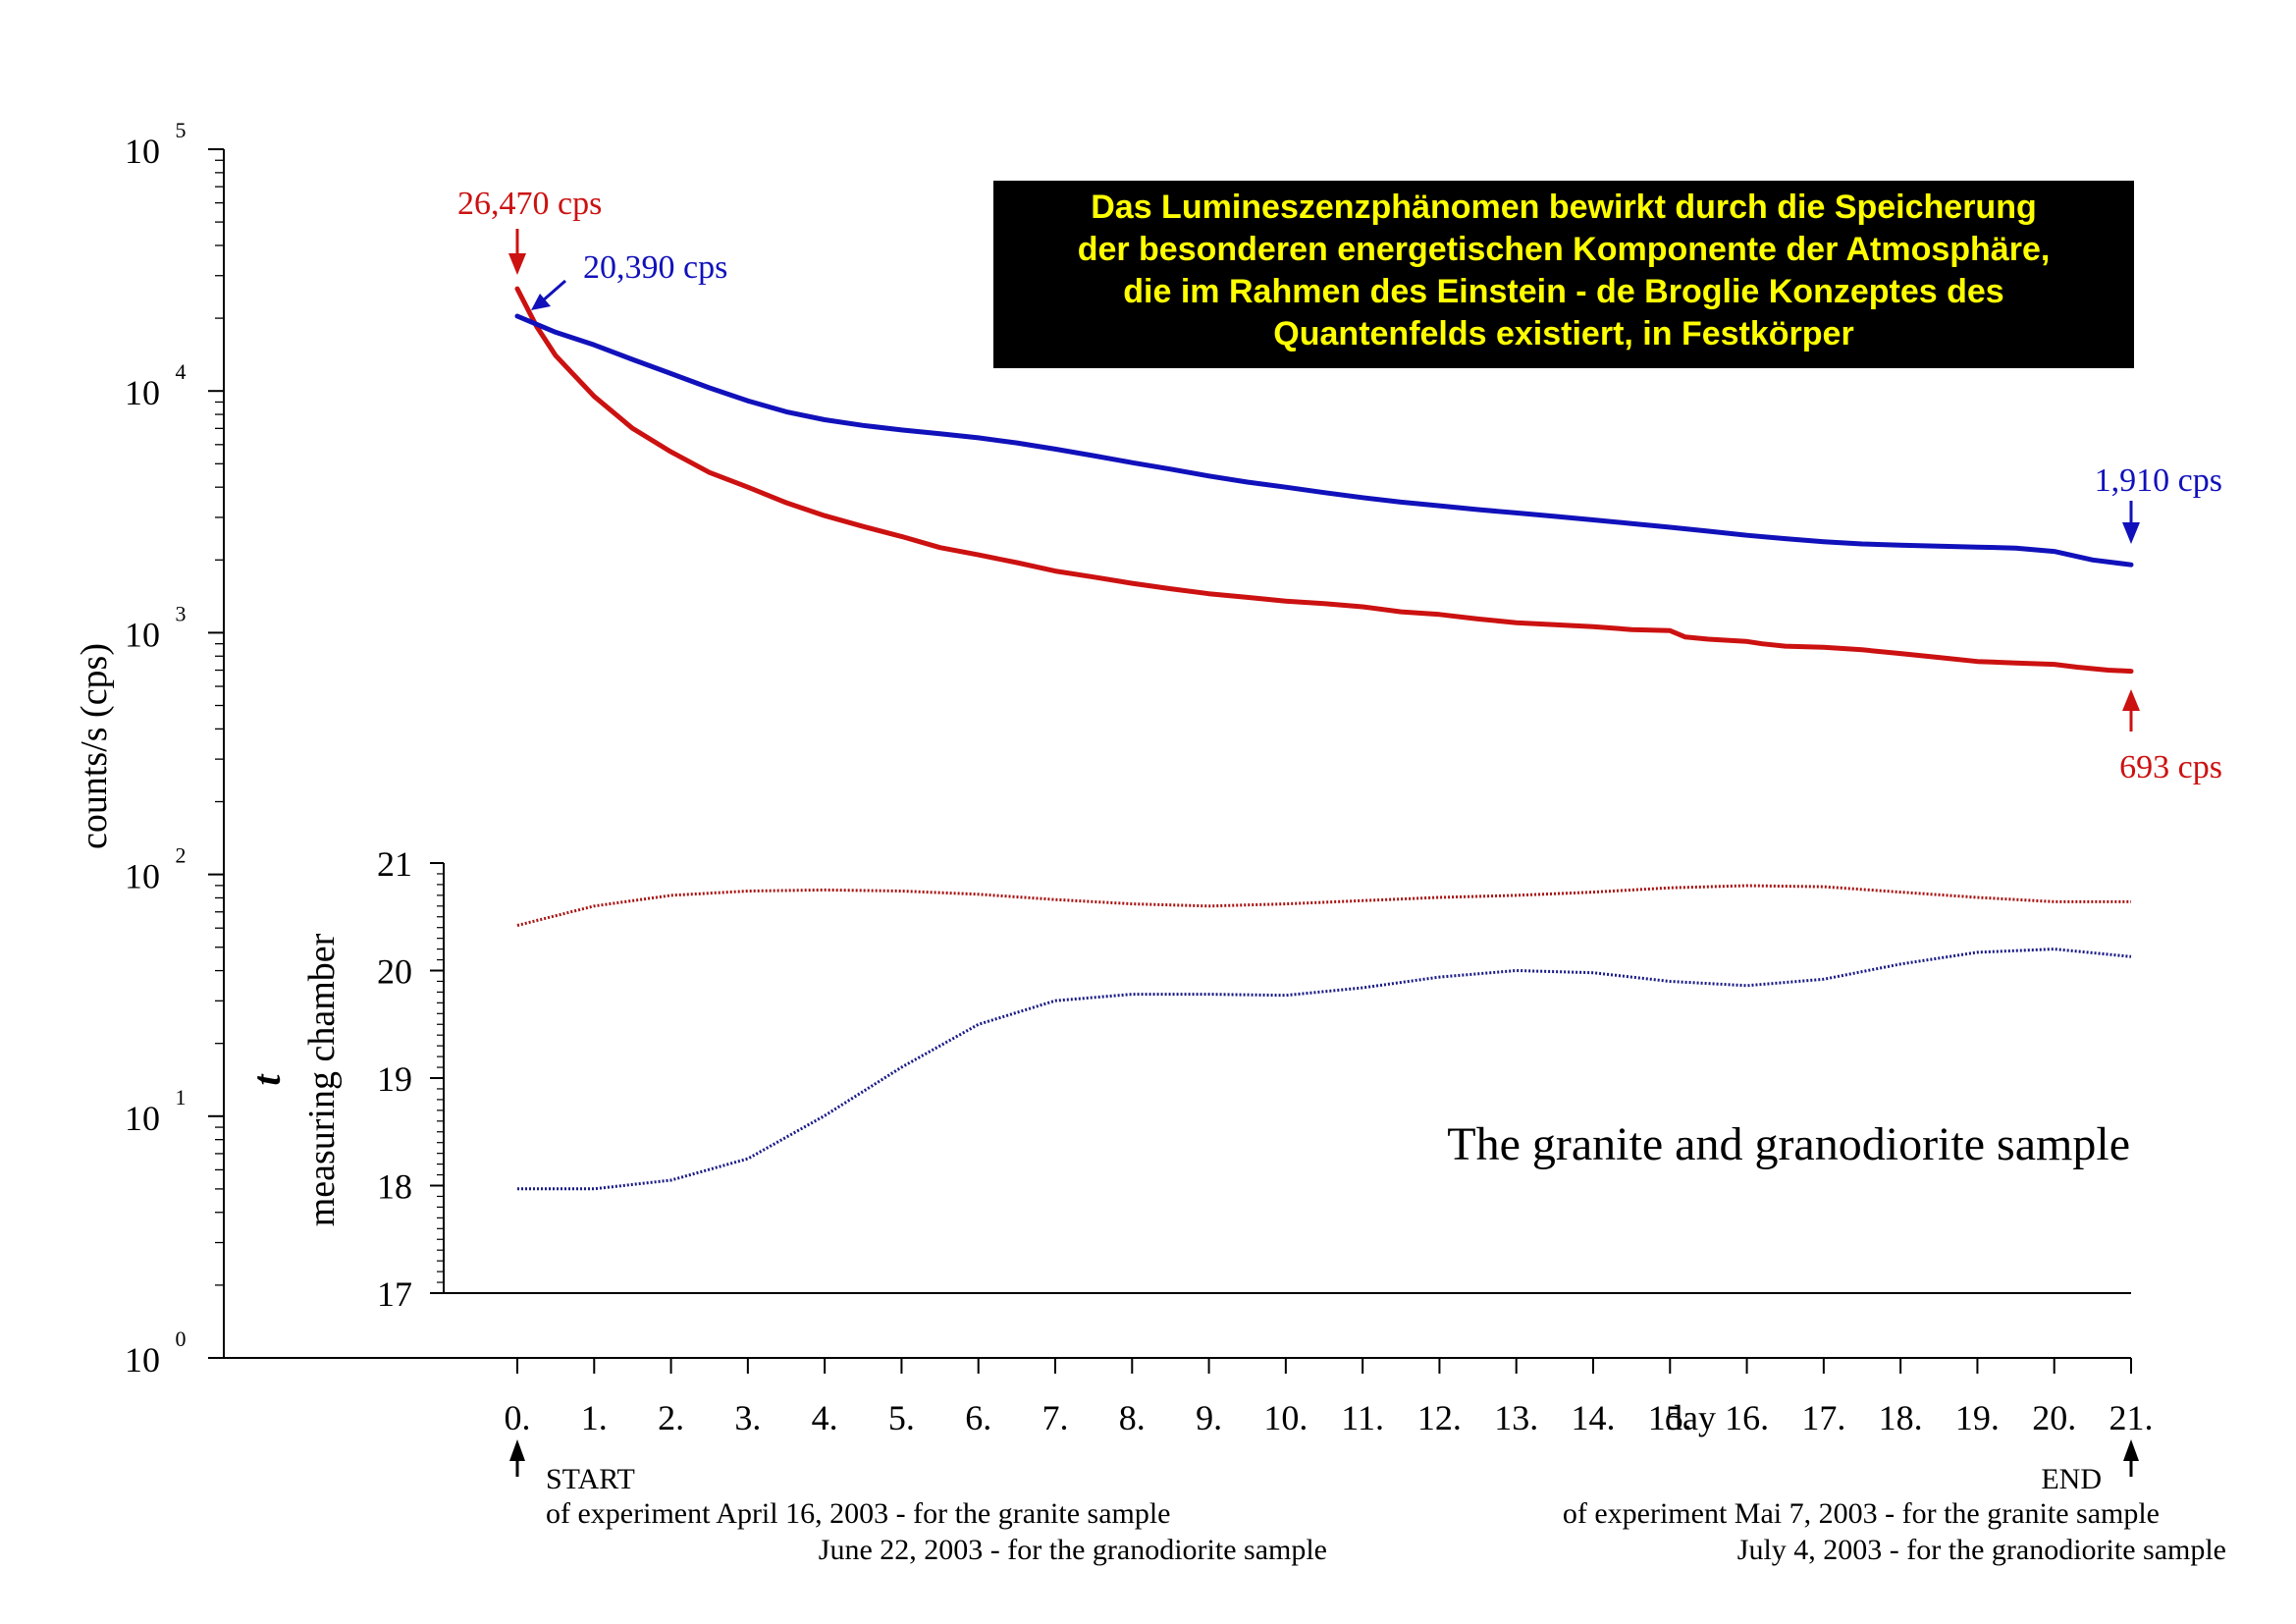 The height and width of the screenshot is (1624, 2296). What do you see at coordinates (322, 1079) in the screenshot?
I see `inset-y-label: measuring chamber` at bounding box center [322, 1079].